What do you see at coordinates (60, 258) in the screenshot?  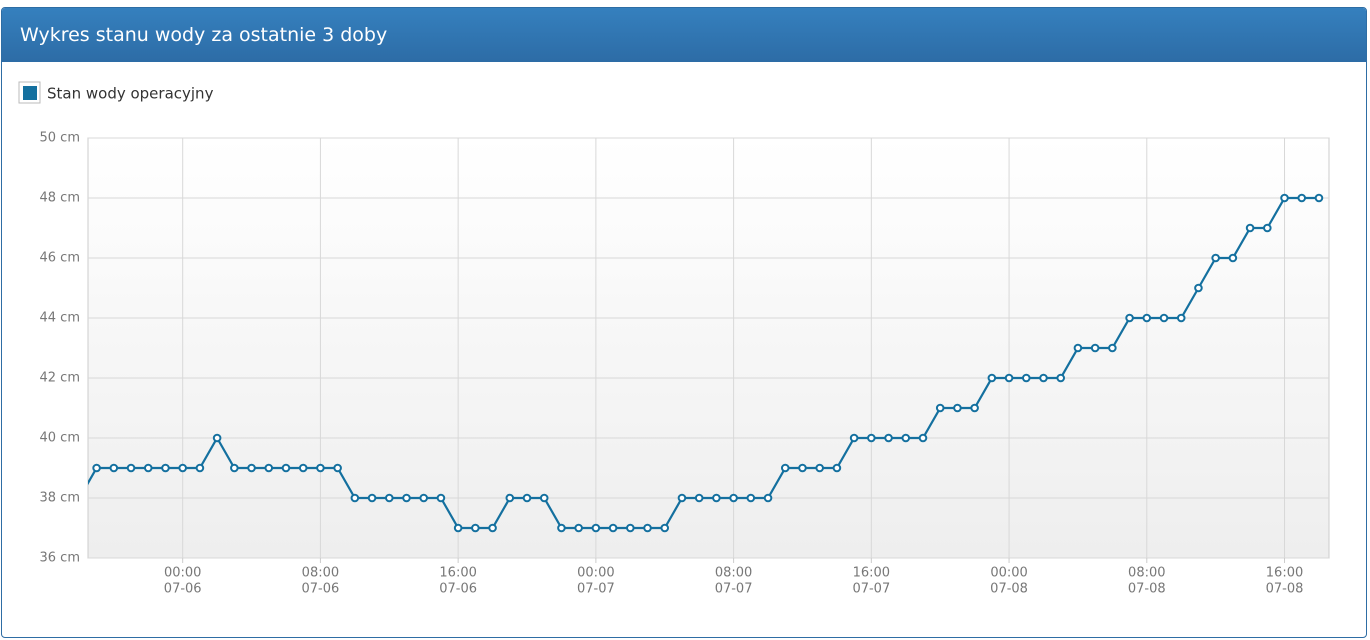 I see `y-tick-label: 46 cm` at bounding box center [60, 258].